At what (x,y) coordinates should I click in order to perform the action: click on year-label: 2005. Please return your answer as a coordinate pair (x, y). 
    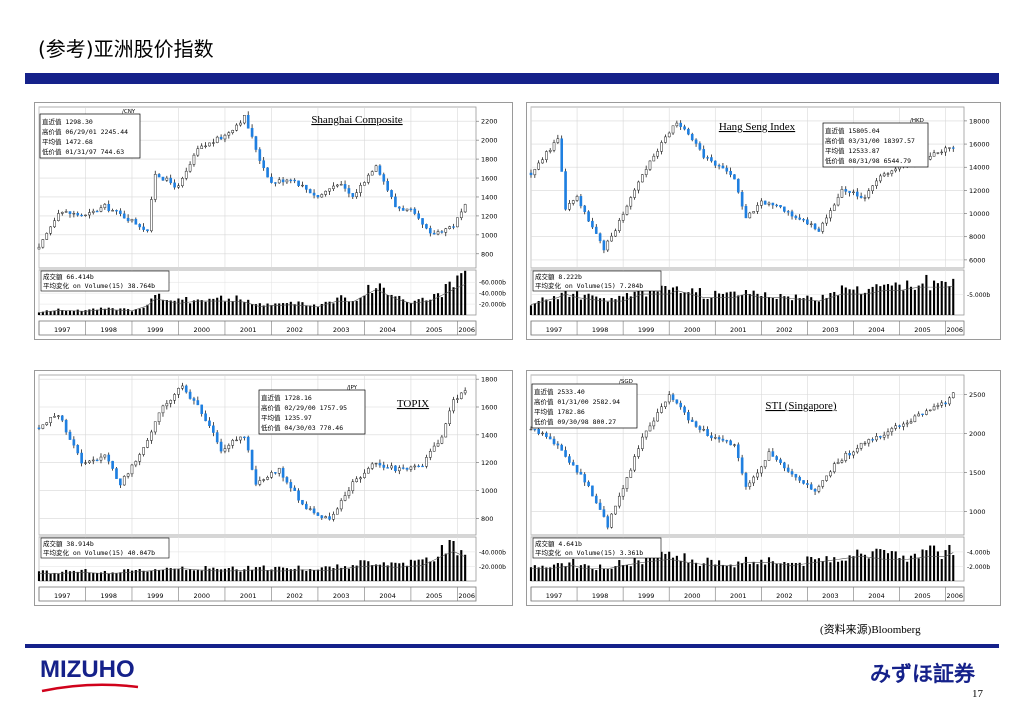
    Looking at the image, I should click on (922, 596).